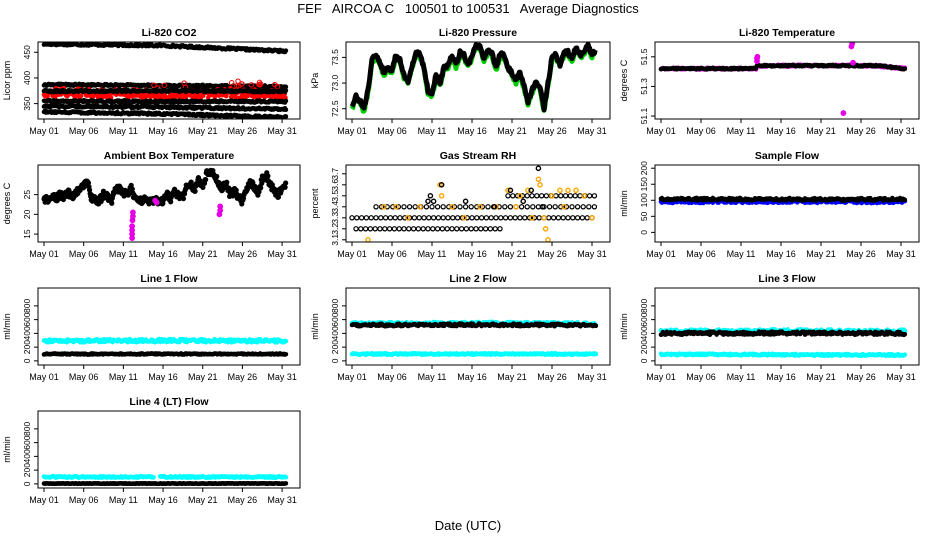 This screenshot has width=936, height=540. Describe the element at coordinates (861, 254) in the screenshot. I see `x-tick-label: May 26` at that location.